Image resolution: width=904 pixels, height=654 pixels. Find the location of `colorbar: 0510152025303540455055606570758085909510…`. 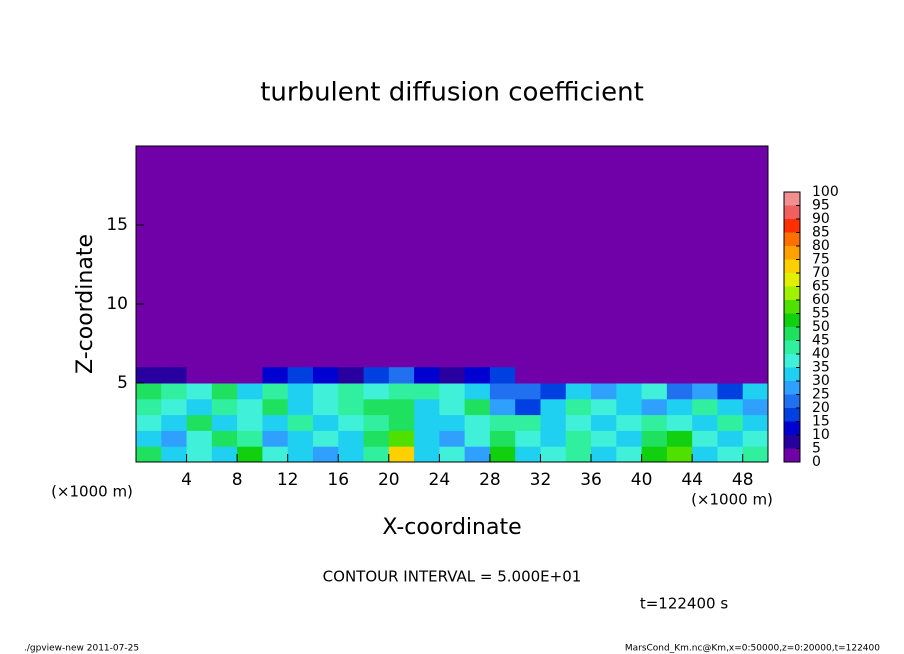

colorbar: 0510152025303540455055606570758085909510… is located at coordinates (811, 327).